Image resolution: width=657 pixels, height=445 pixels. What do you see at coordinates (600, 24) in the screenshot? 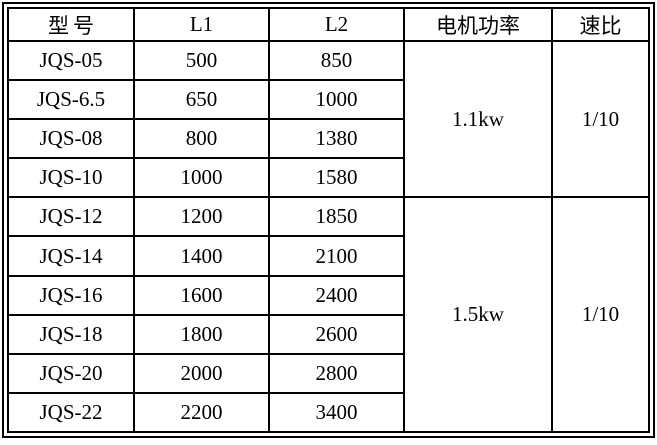
I see `col-header-ratio: 速比` at bounding box center [600, 24].